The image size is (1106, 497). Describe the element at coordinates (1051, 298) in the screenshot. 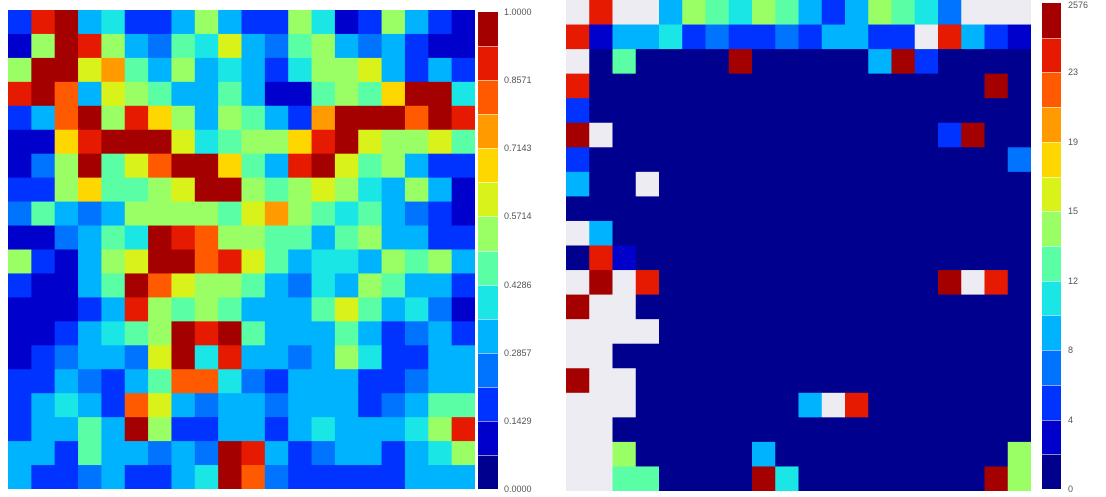

I see `right-colorbar-segment` at that location.